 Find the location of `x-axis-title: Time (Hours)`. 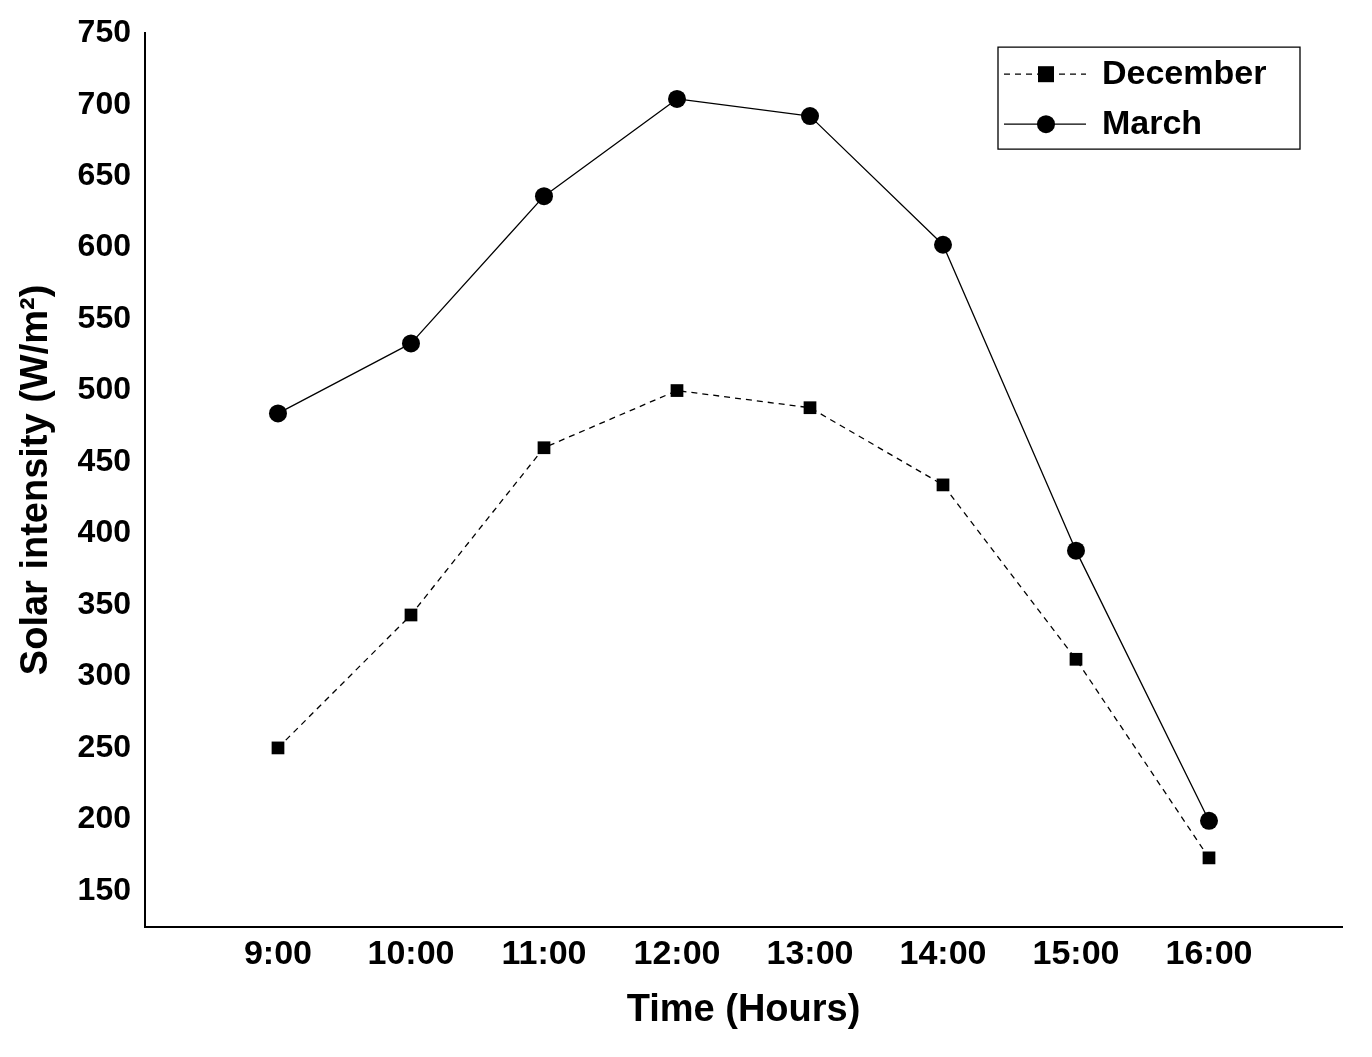

x-axis-title: Time (Hours) is located at coordinates (743, 1007).